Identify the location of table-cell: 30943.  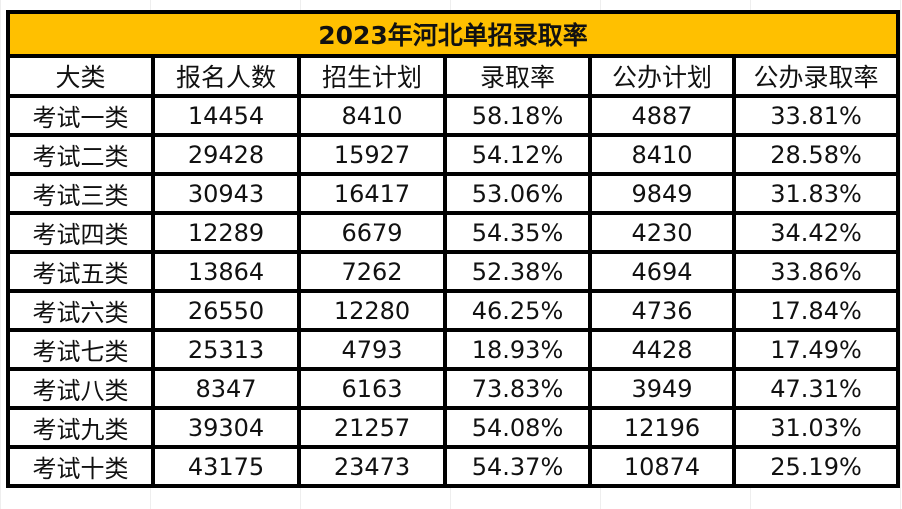
(226, 193).